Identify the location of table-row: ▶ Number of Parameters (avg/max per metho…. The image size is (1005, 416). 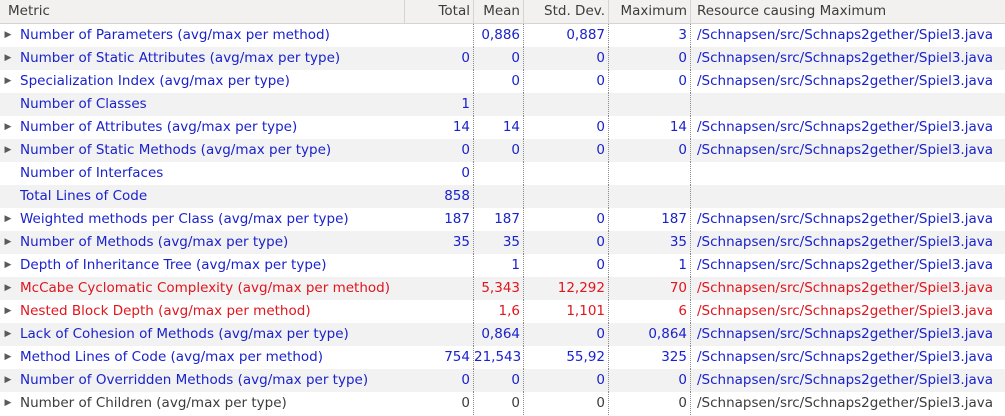
(502, 35).